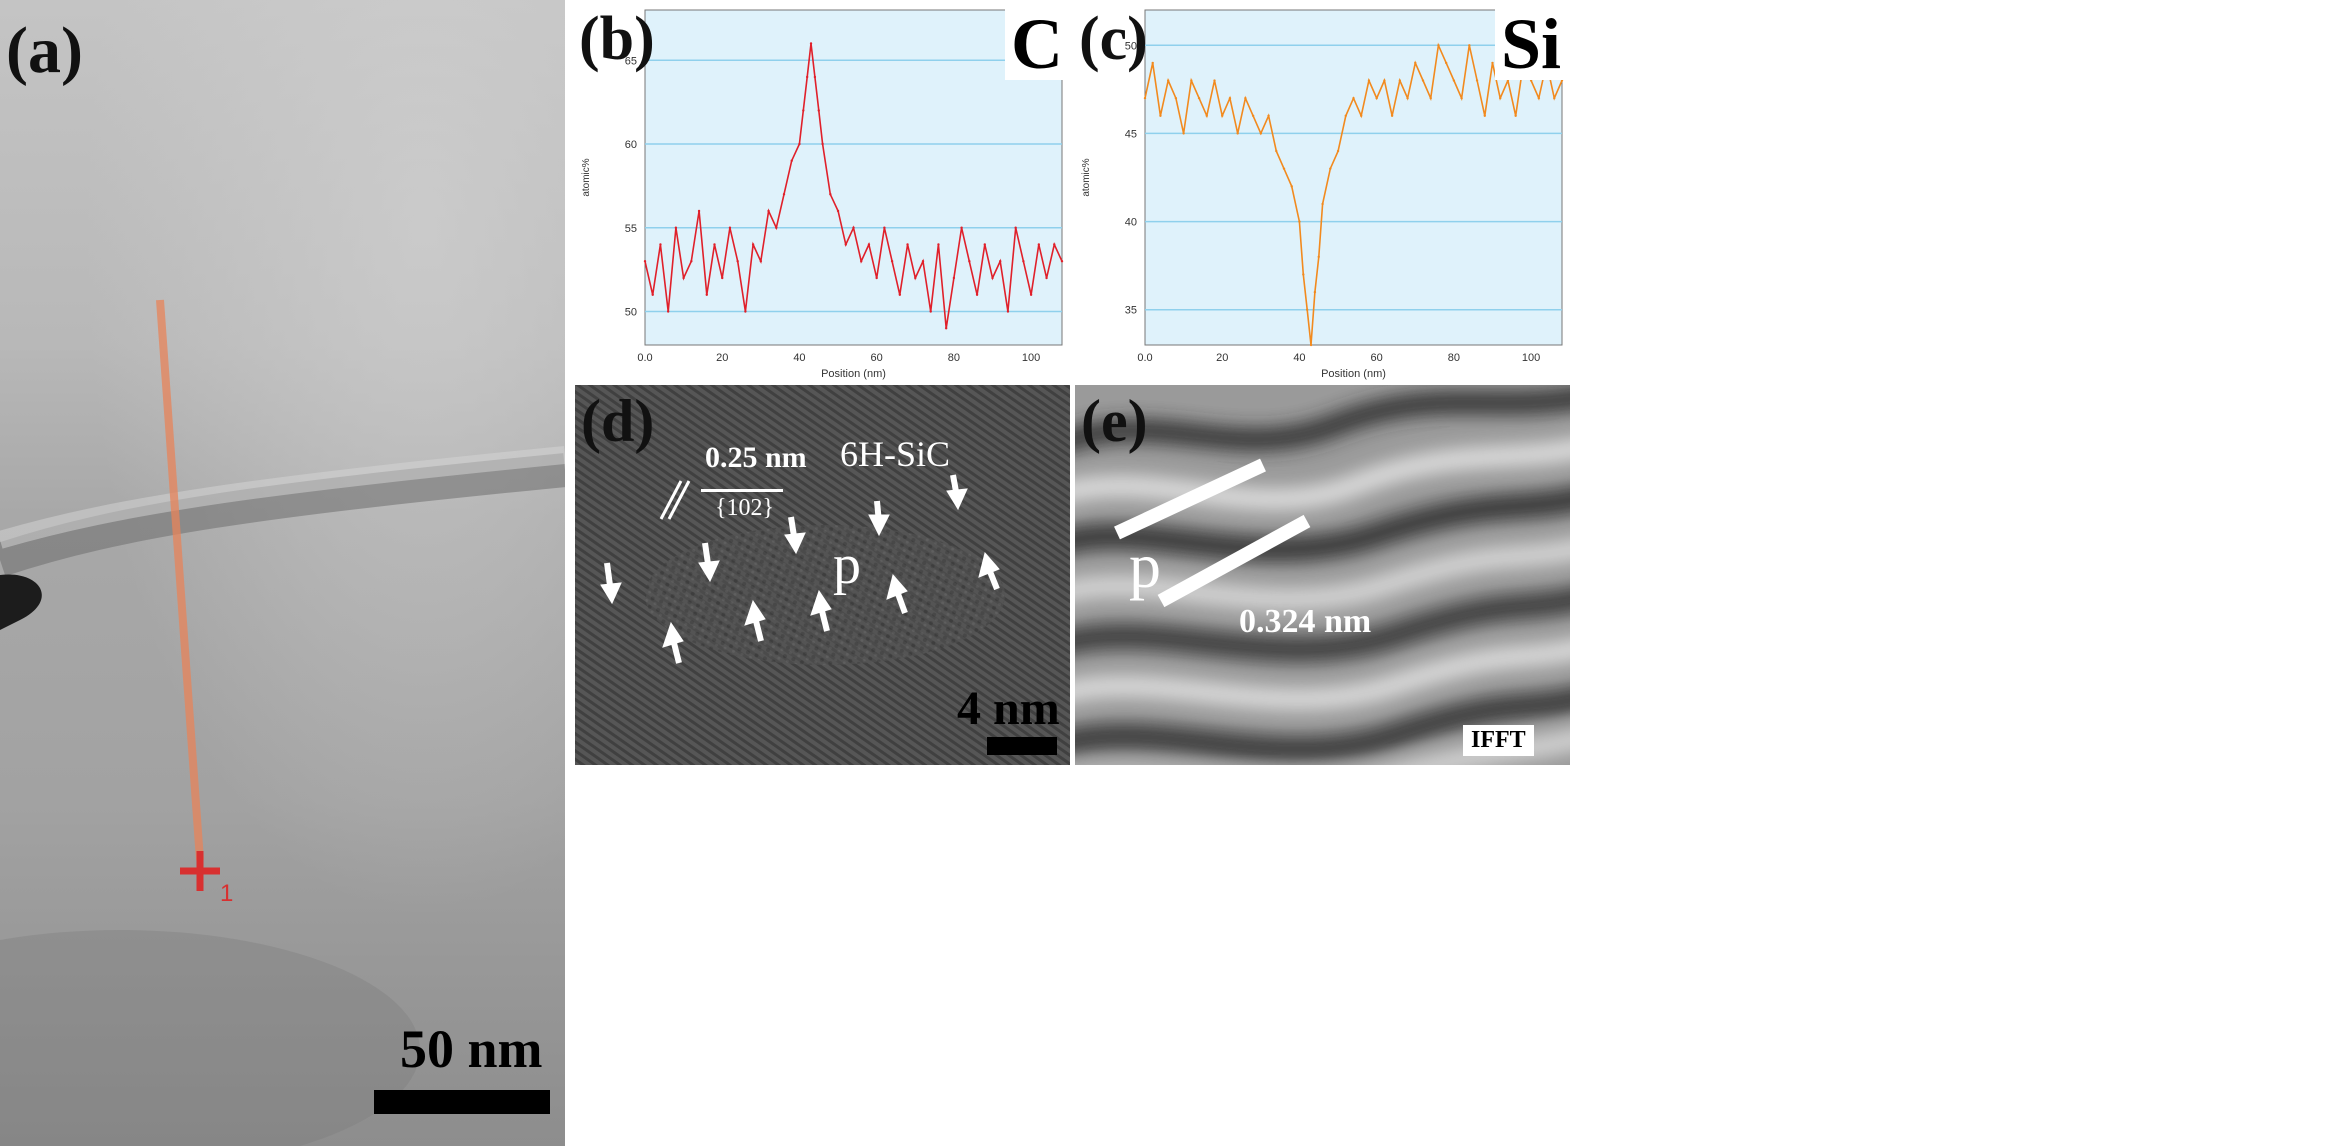 This screenshot has height=1146, width=2334. I want to click on plot-area, so click(853, 177).